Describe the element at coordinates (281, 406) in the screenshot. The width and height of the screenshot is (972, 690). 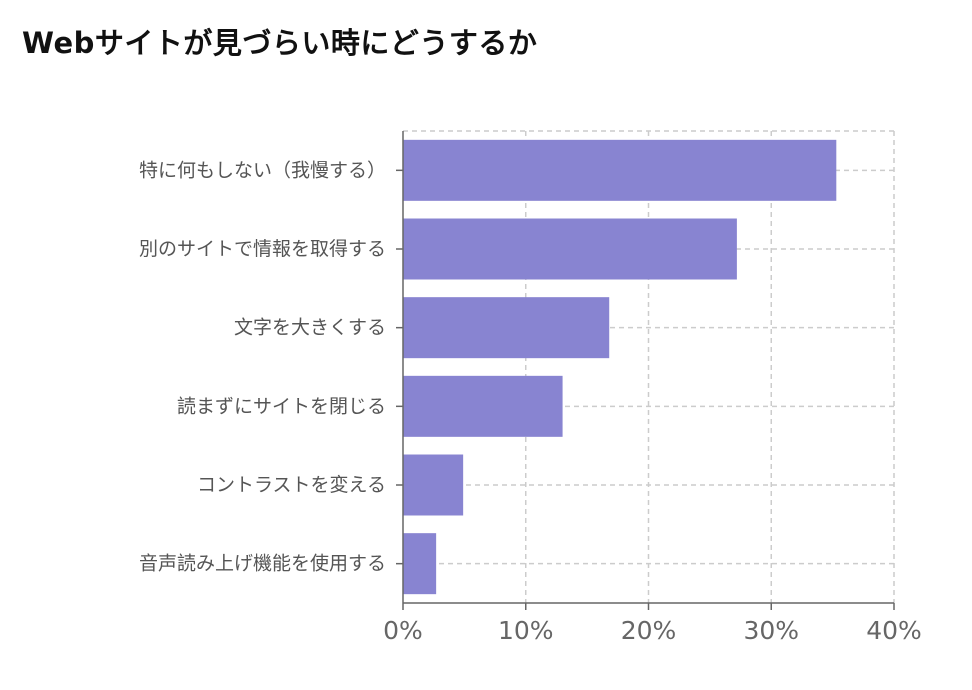
I see `category-label: 読まずにサイトを閉じる` at that location.